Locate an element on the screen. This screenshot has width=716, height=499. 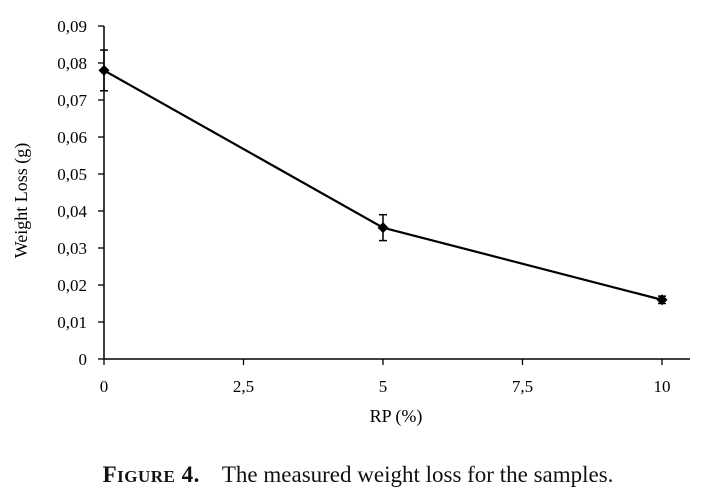
x-tick-label: 2,5 is located at coordinates (243, 386).